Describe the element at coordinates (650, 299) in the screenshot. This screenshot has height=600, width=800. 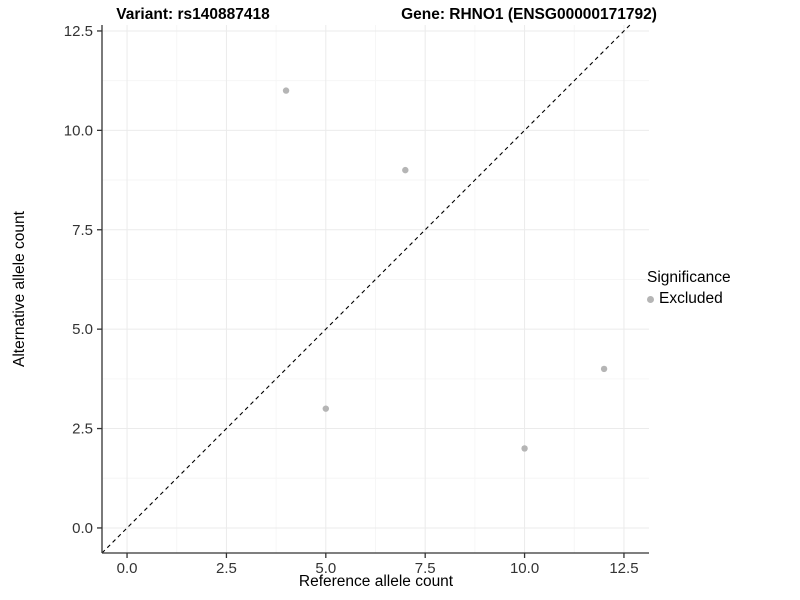
I see `excluded-point-icon` at that location.